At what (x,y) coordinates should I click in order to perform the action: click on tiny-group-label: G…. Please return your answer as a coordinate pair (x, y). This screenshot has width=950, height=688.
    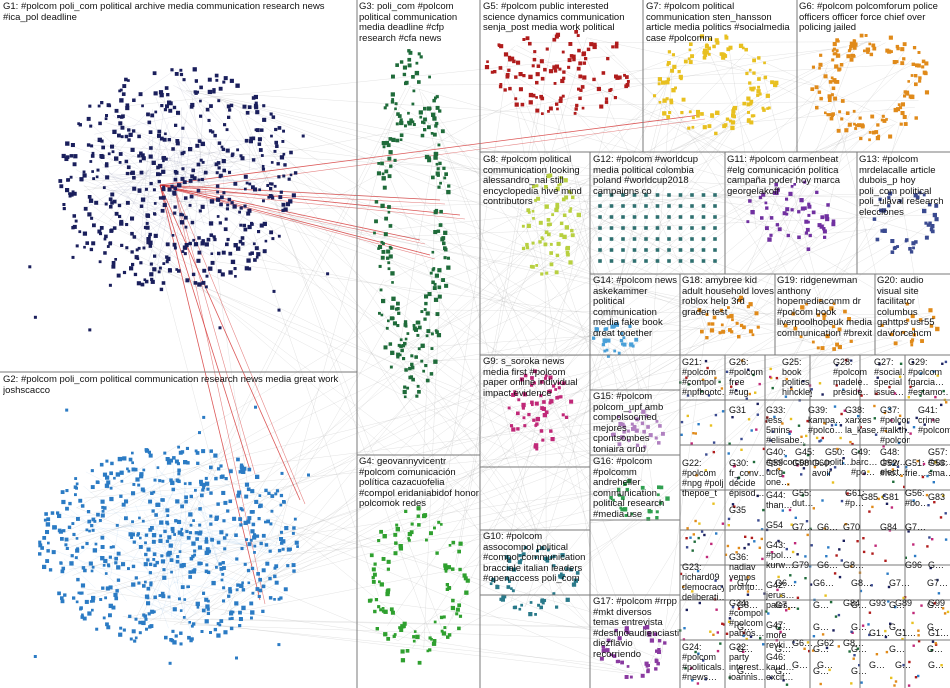
    Looking at the image, I should click on (859, 605).